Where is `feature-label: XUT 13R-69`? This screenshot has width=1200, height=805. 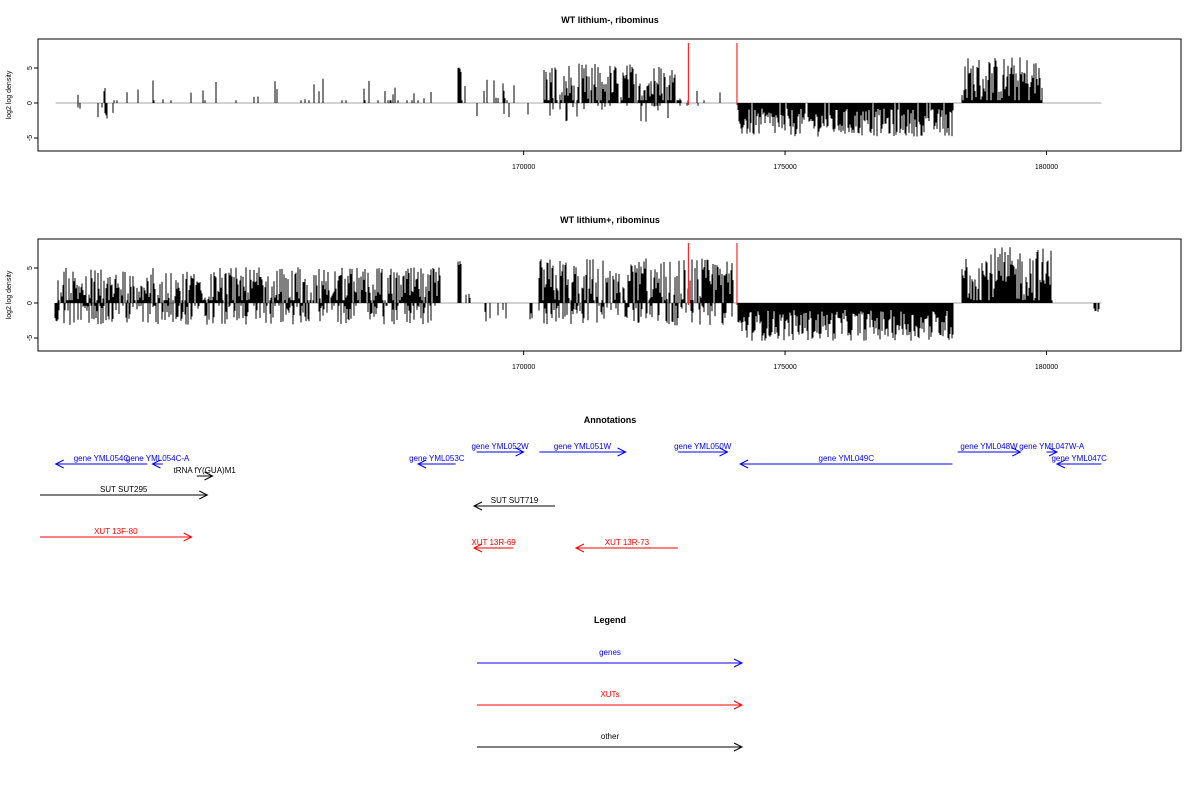
feature-label: XUT 13R-69 is located at coordinates (493, 542).